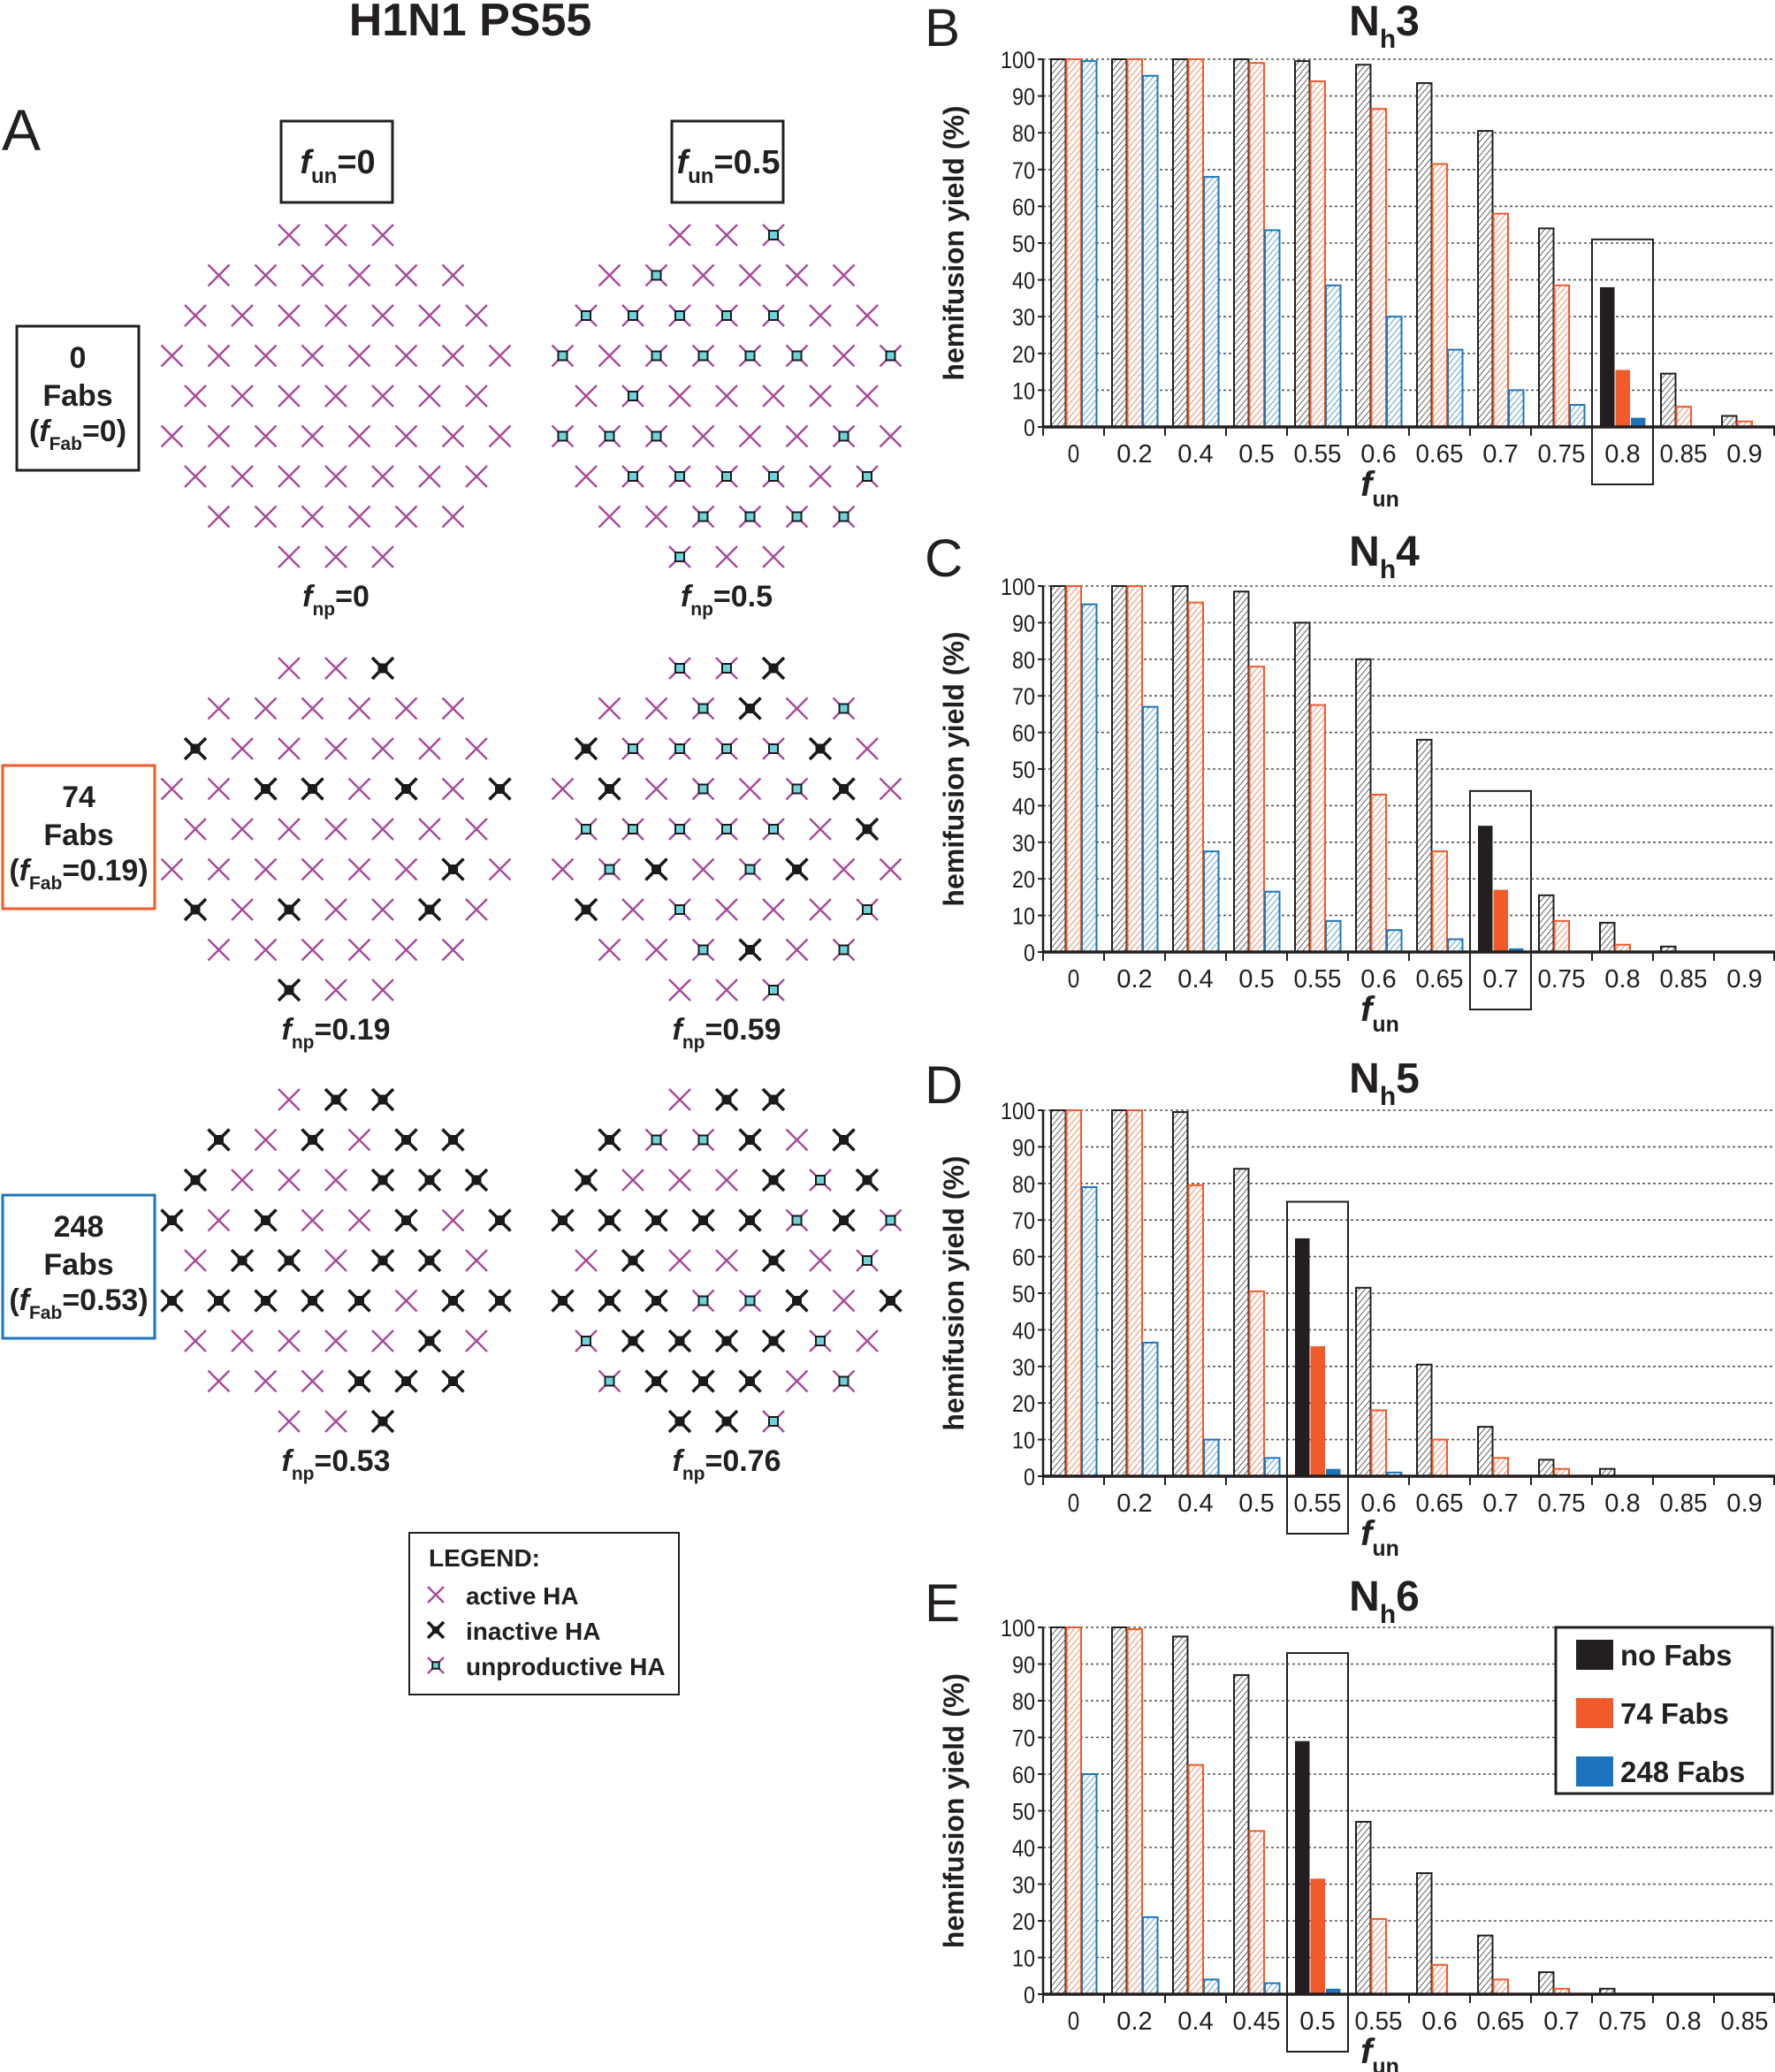 This screenshot has height=2072, width=1775. Describe the element at coordinates (1074, 2022) in the screenshot. I see `x-tick-label: 0` at that location.